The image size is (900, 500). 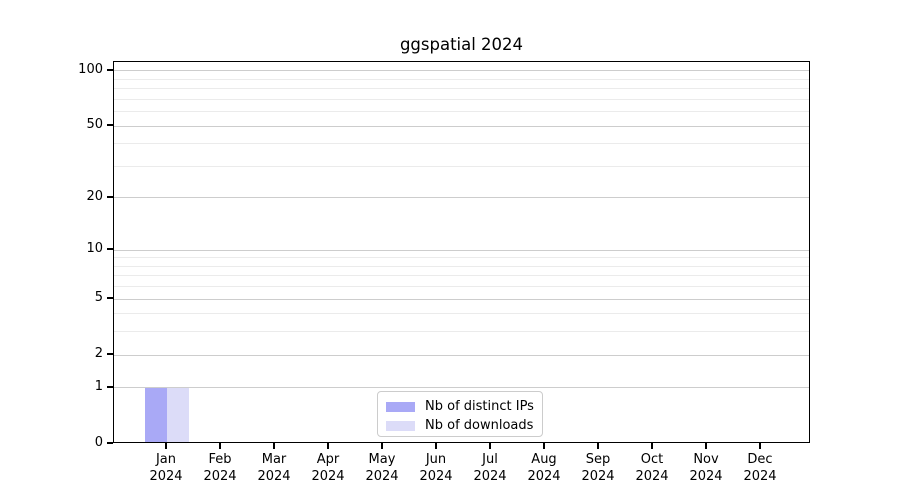 What do you see at coordinates (461, 44) in the screenshot?
I see `chart-title: ggspatial 2024` at bounding box center [461, 44].